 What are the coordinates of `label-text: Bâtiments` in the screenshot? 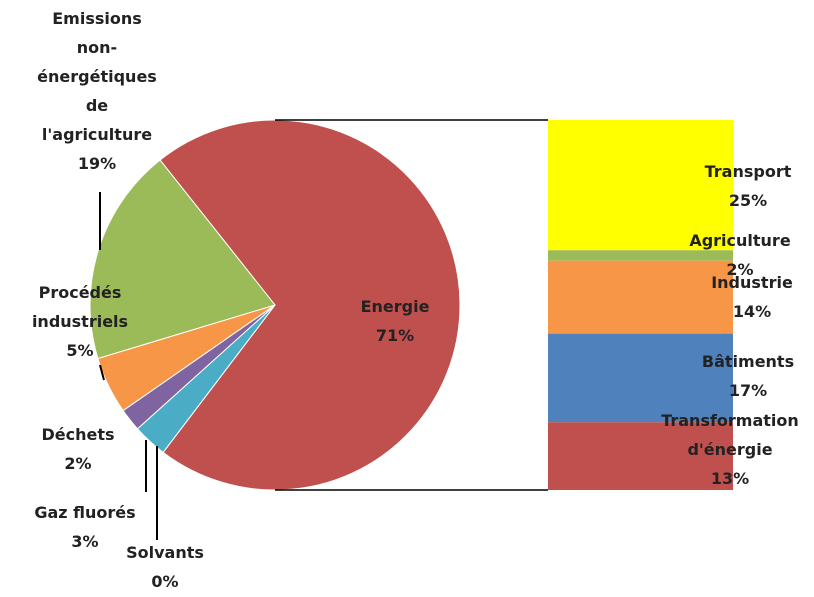 It's located at (748, 361).